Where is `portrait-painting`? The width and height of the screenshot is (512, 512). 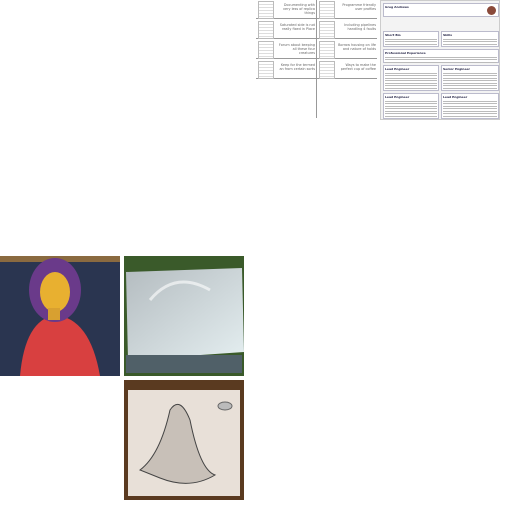
portrait-painting is located at coordinates (60, 316).